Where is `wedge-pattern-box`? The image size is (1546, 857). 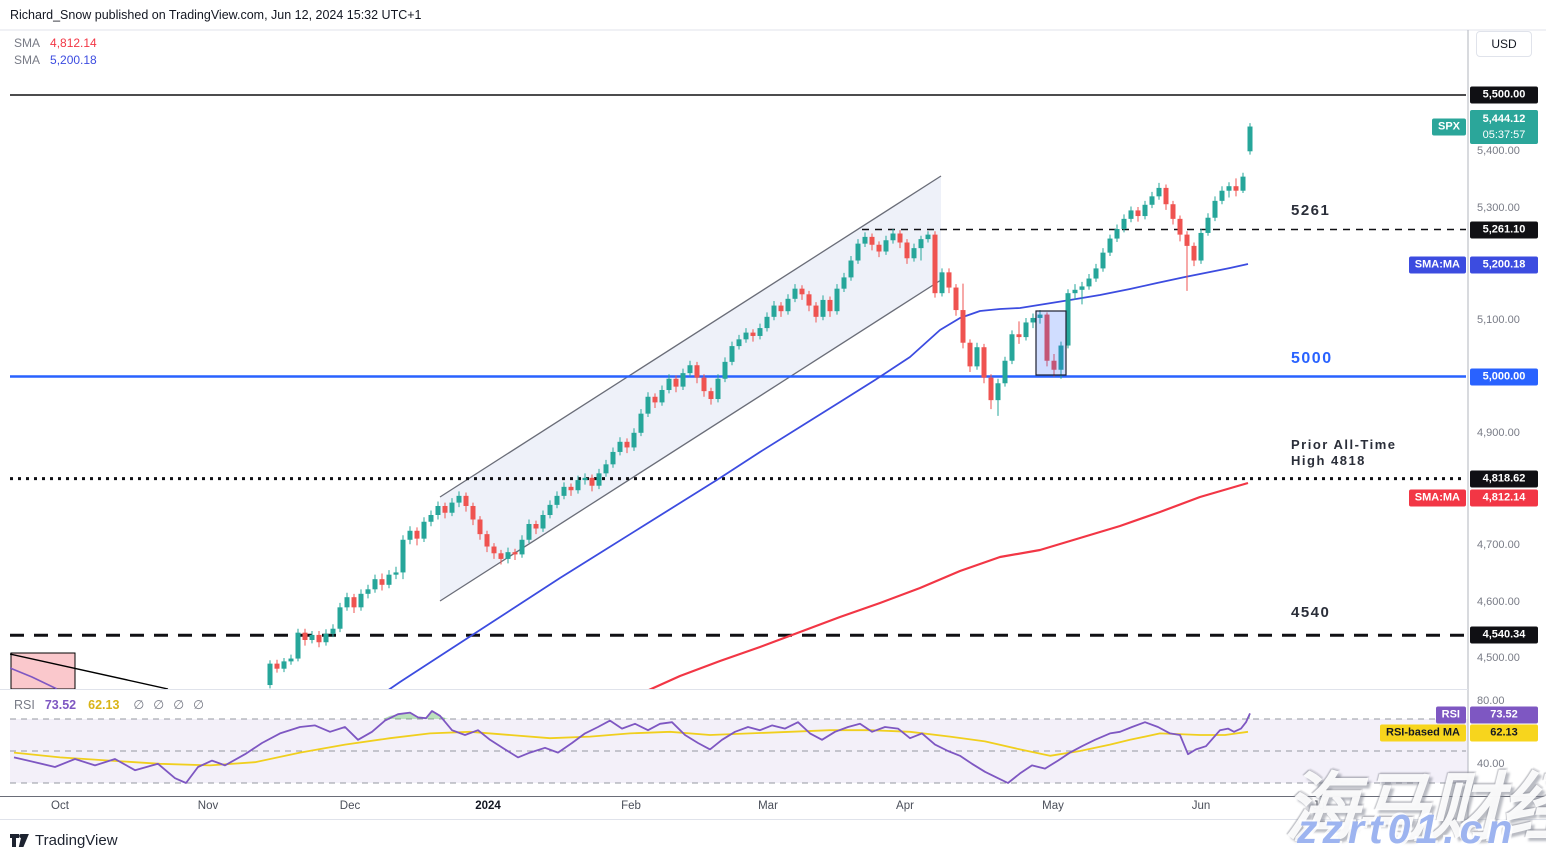
wedge-pattern-box is located at coordinates (43, 670).